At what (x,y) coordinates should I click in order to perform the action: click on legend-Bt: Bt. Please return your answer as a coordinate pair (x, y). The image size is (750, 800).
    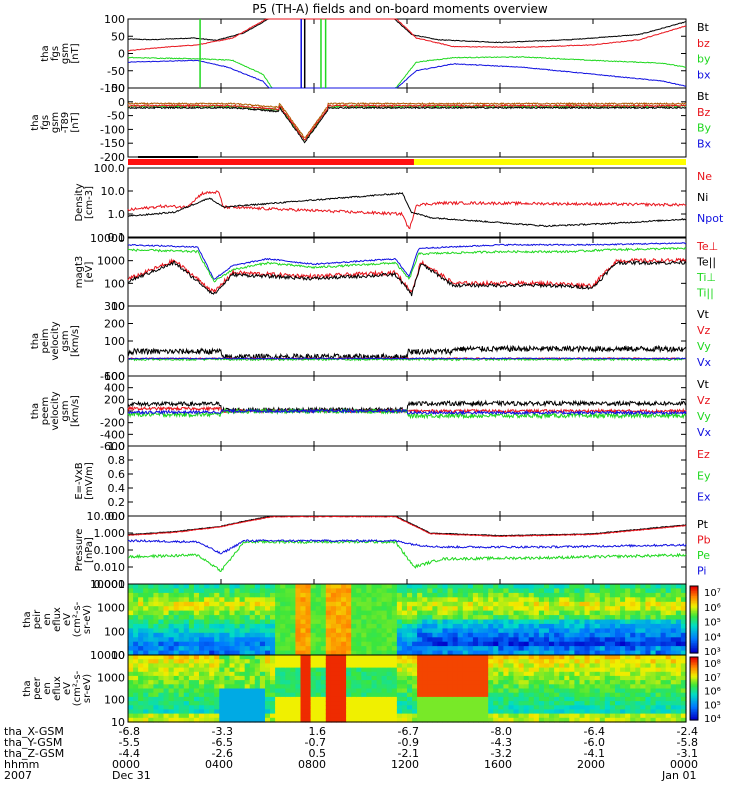
    Looking at the image, I should click on (703, 27).